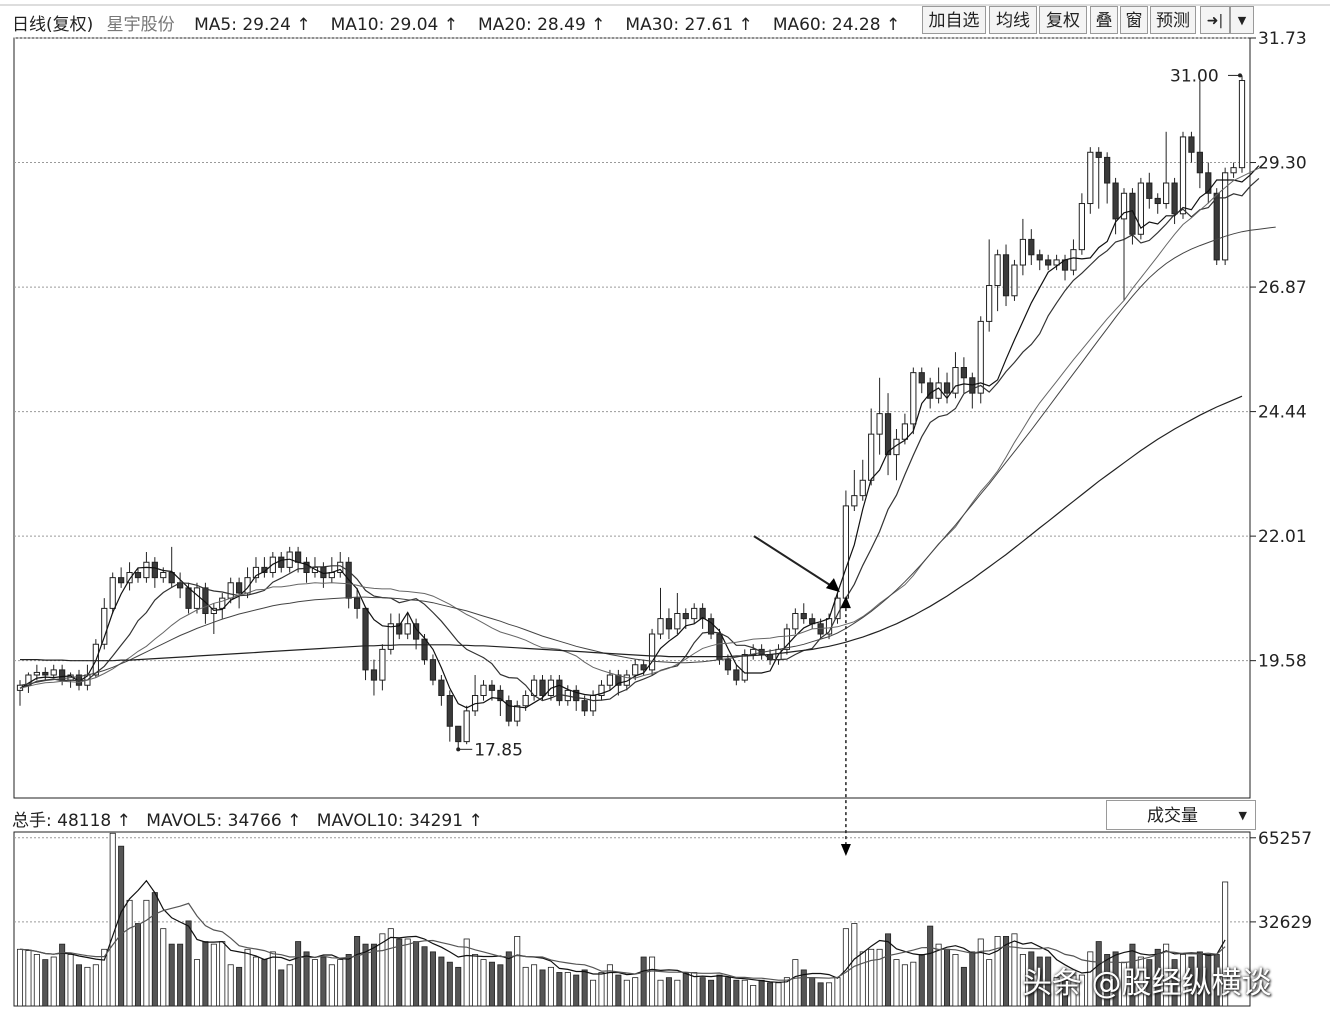  What do you see at coordinates (836, 25) in the screenshot?
I see `ma-legend-item: MA60: 24.28 ↑` at bounding box center [836, 25].